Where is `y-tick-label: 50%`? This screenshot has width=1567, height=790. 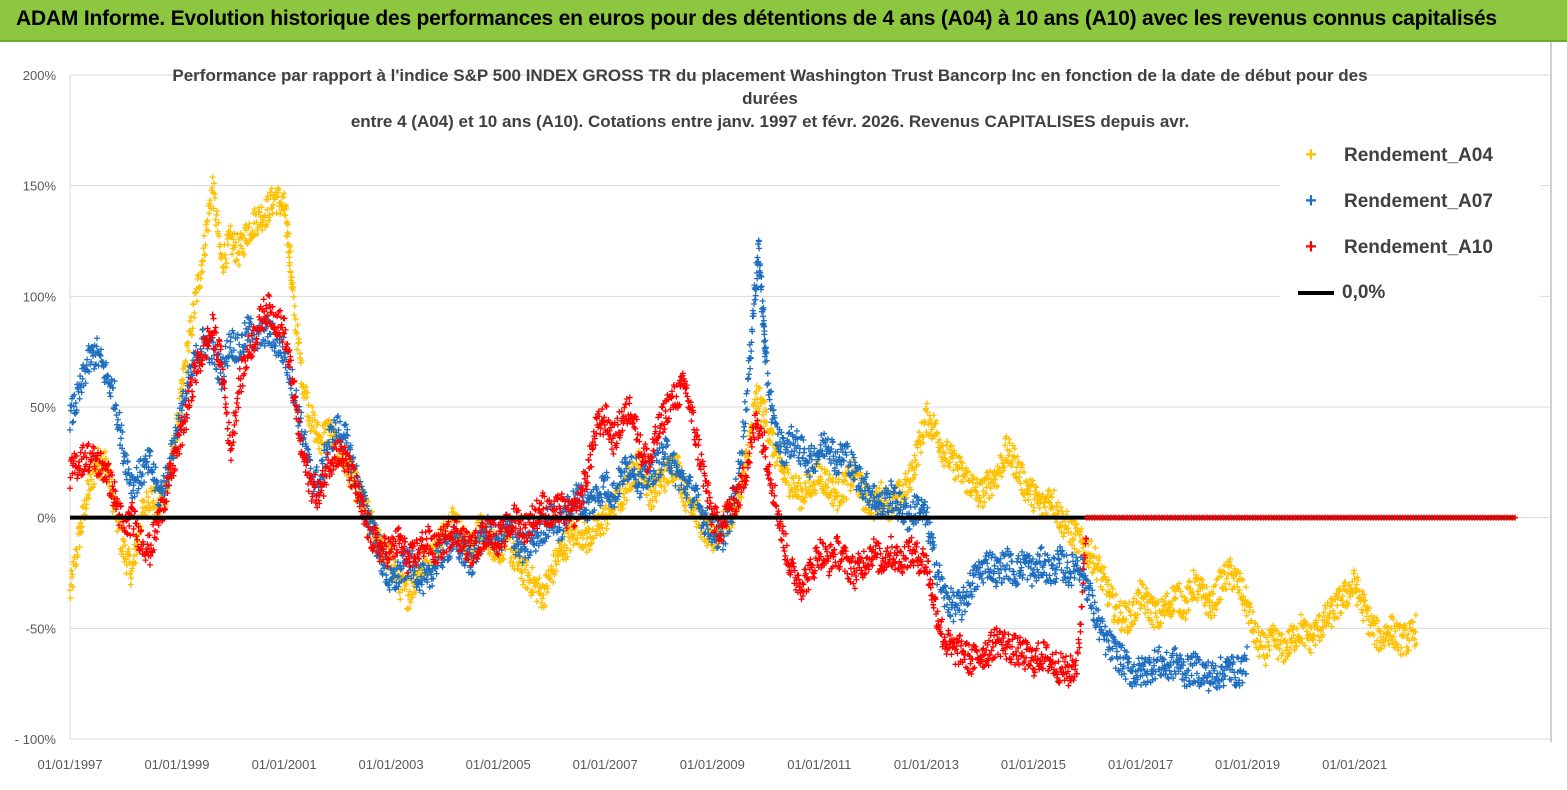 y-tick-label: 50% is located at coordinates (43, 407).